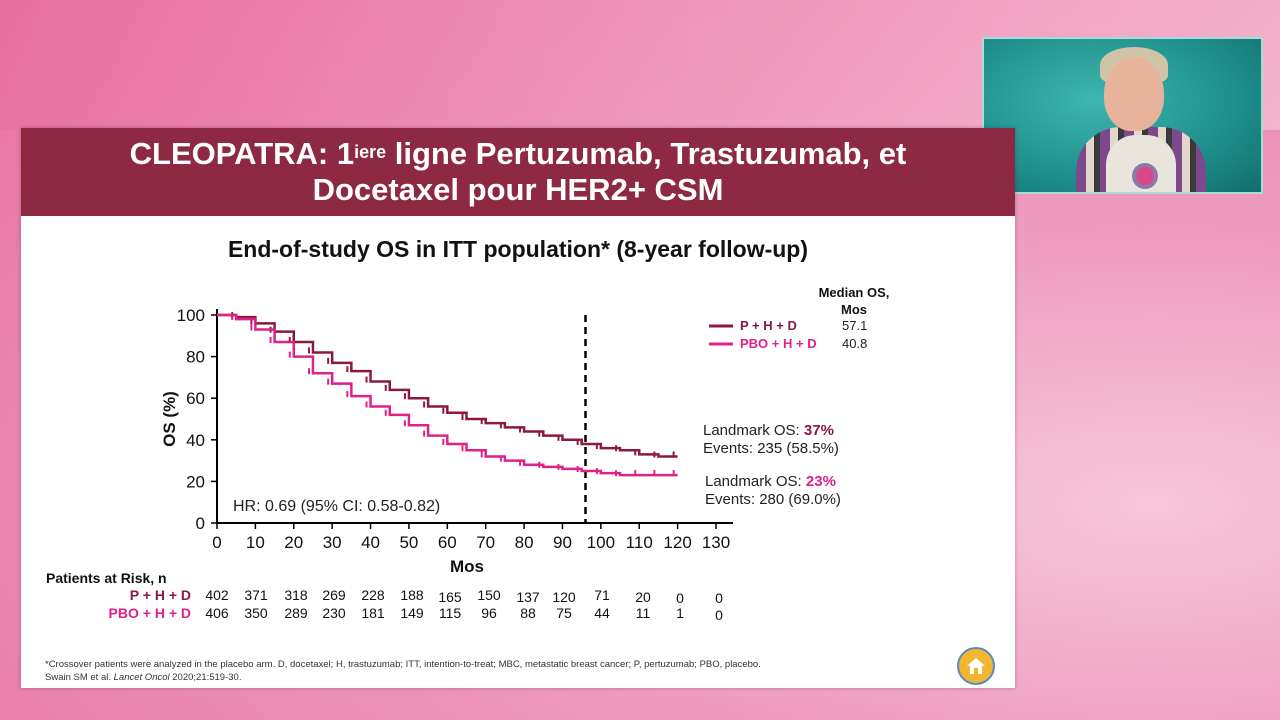 Image resolution: width=1280 pixels, height=720 pixels. Describe the element at coordinates (334, 613) in the screenshot. I see `risk-value: 230` at that location.